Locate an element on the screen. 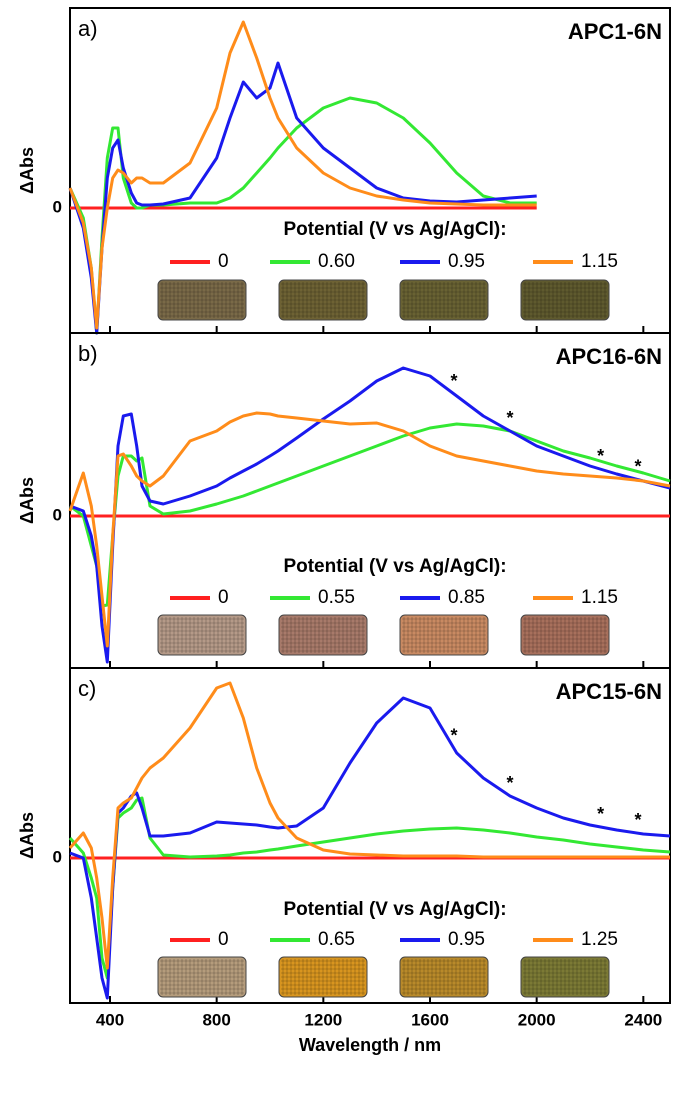  x-tick-label: 400 is located at coordinates (110, 1019).